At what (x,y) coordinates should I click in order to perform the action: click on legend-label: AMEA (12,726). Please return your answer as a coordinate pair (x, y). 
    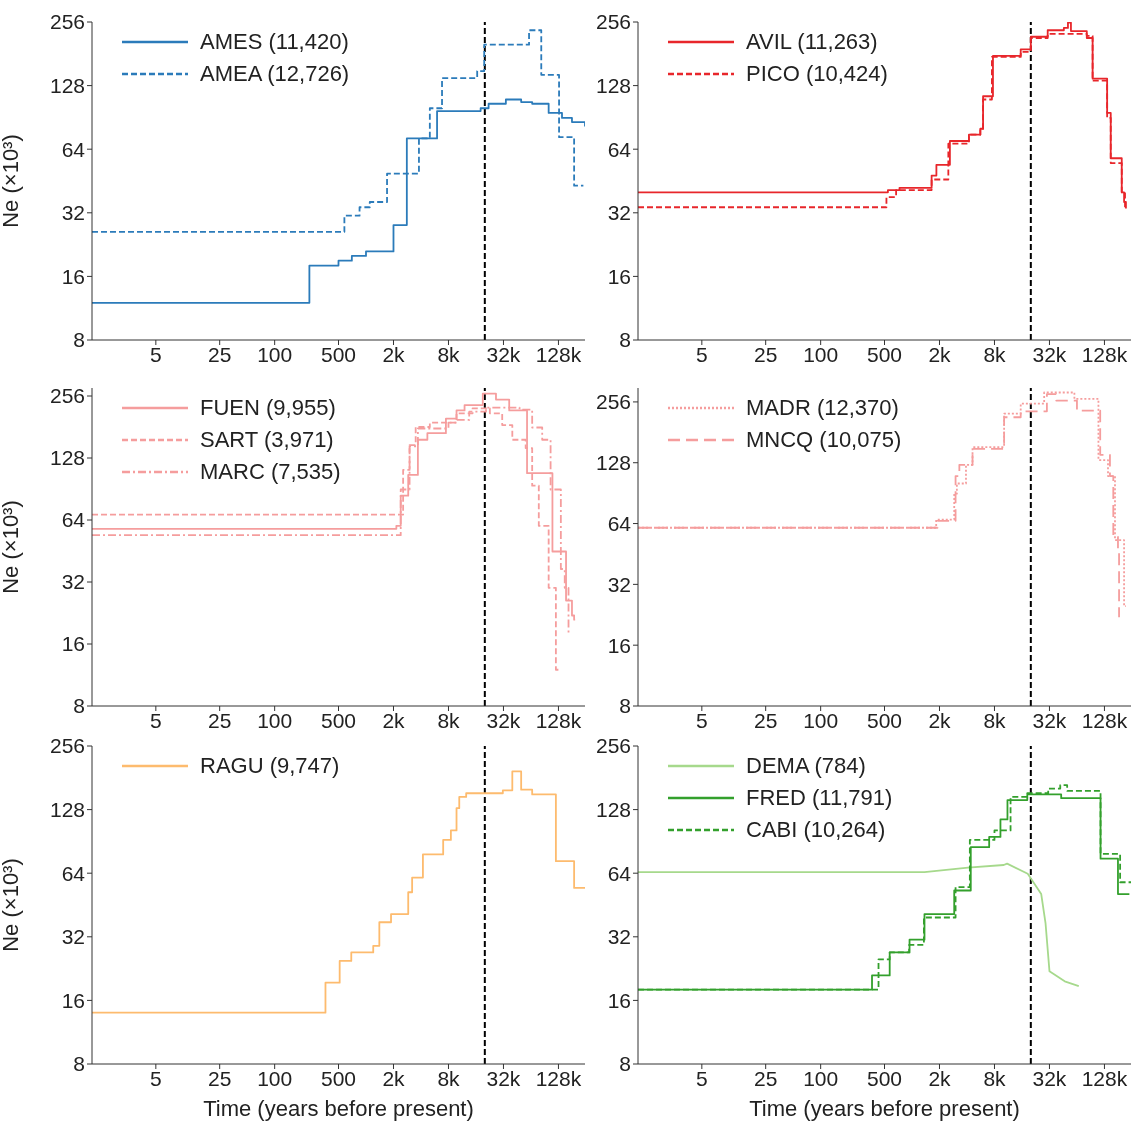
    Looking at the image, I should click on (275, 74).